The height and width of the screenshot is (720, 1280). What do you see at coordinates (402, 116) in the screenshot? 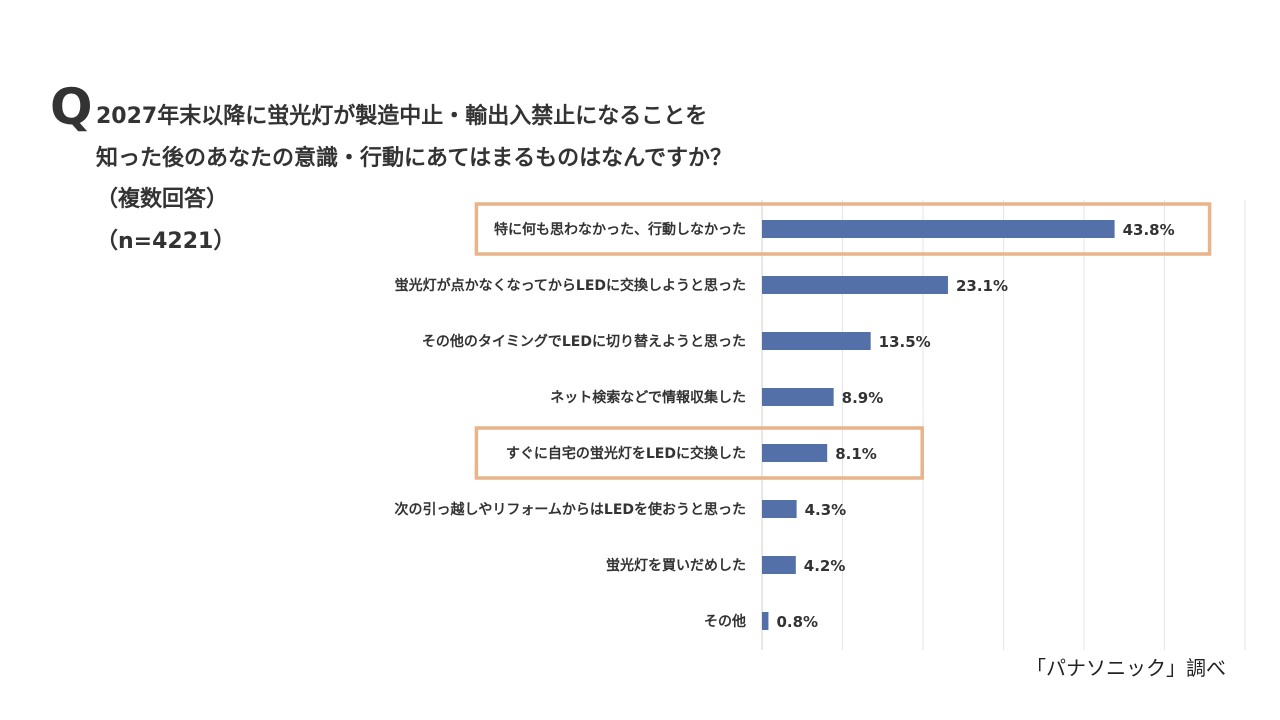
I see `question-line-1: 2027年末以降に蛍光灯が製造中止・輸出入禁止になることを` at bounding box center [402, 116].